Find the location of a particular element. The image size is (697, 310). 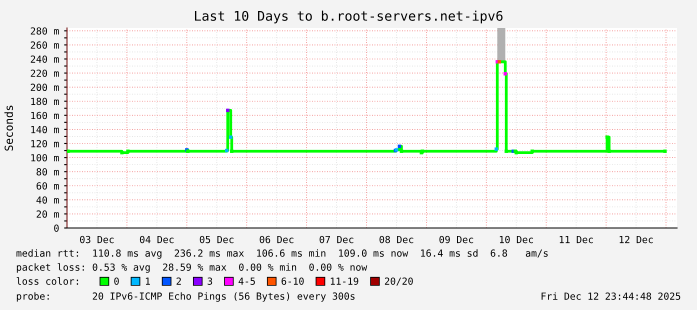

legend-label: 3 is located at coordinates (210, 281).